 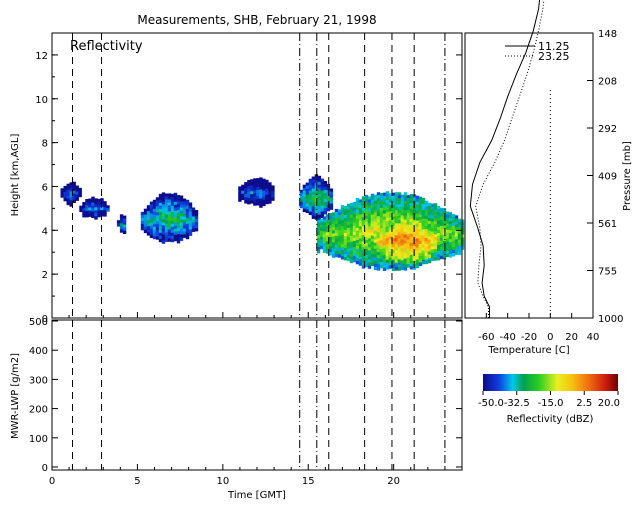 What do you see at coordinates (41, 100) in the screenshot?
I see `height-tick-label: 10` at bounding box center [41, 100].